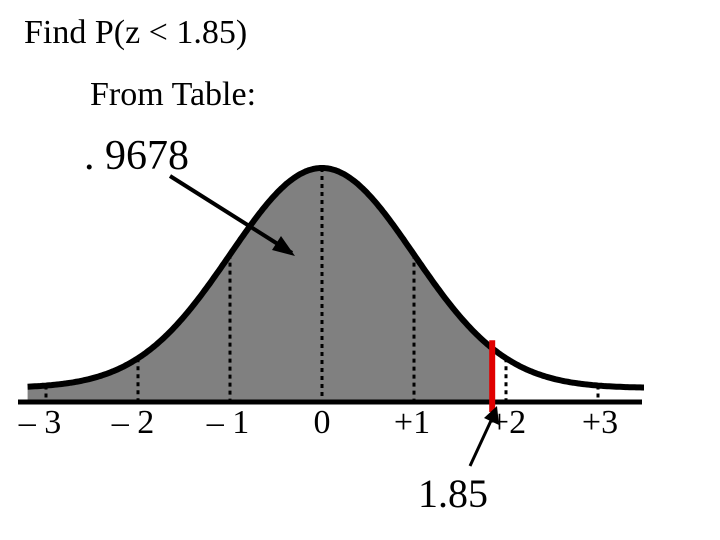  I want to click on table-caption: From Table:, so click(173, 94).